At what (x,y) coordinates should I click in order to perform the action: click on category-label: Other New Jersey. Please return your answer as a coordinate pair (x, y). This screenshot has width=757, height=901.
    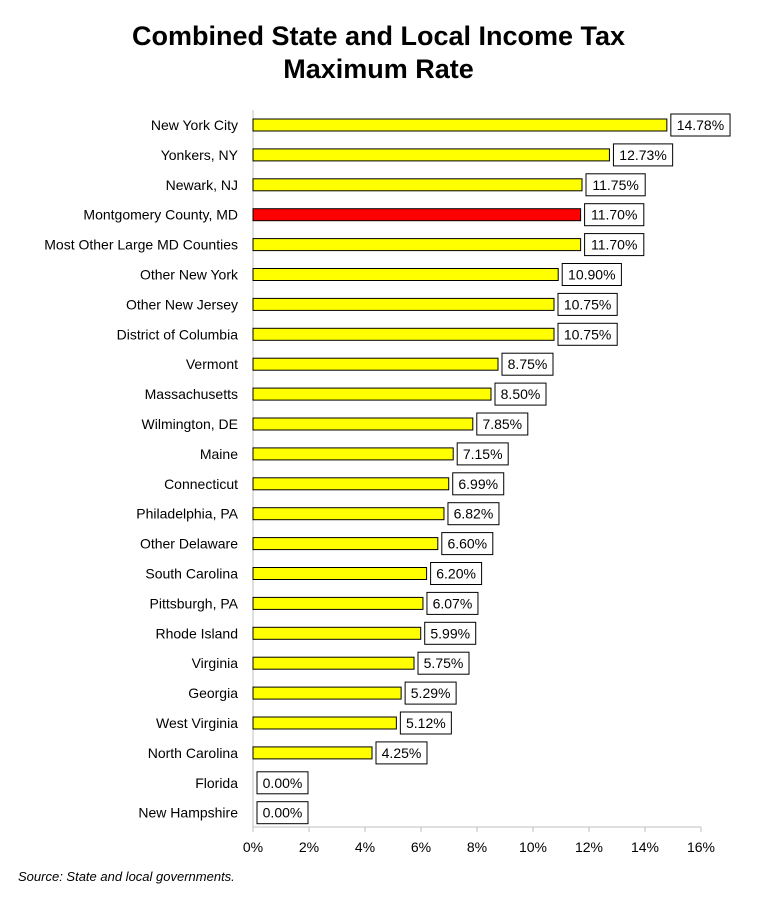
    Looking at the image, I should click on (182, 304).